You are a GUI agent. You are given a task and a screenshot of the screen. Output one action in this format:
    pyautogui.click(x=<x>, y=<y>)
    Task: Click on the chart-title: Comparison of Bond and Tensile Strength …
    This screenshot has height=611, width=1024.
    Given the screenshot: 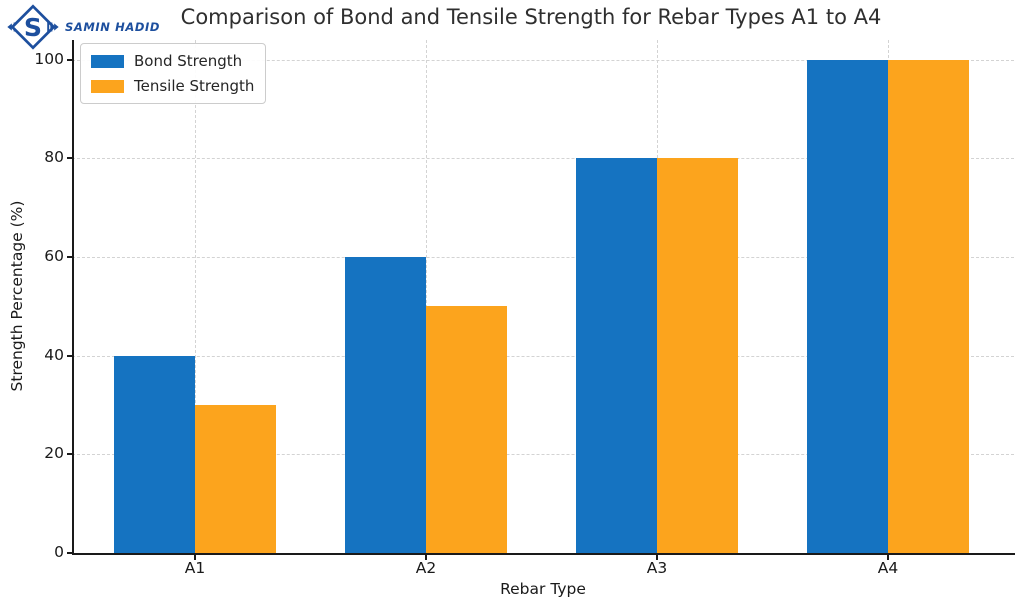 What is the action you would take?
    pyautogui.click(x=531, y=17)
    